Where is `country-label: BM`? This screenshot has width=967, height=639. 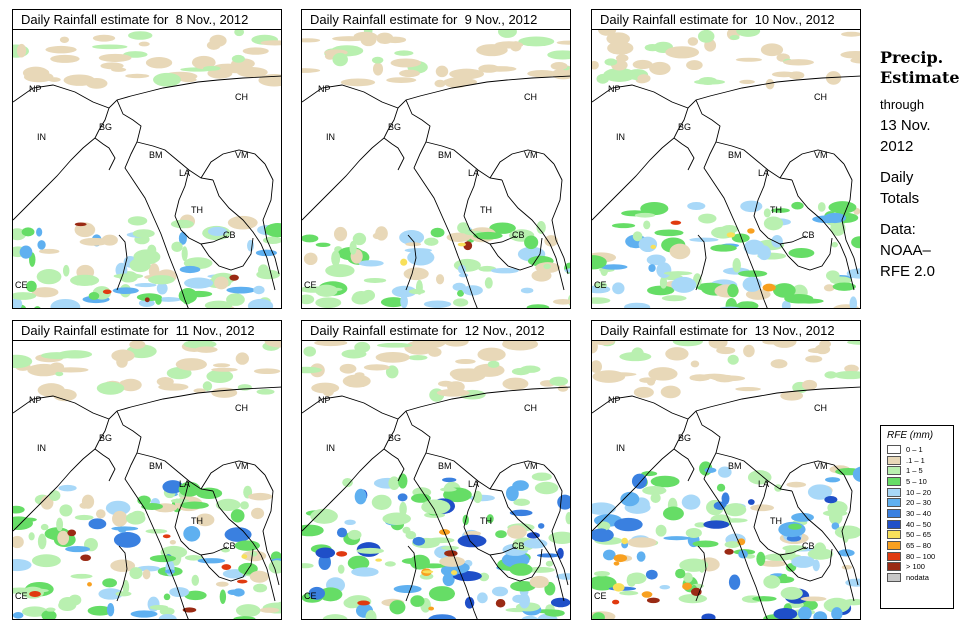 country-label: BM is located at coordinates (156, 155).